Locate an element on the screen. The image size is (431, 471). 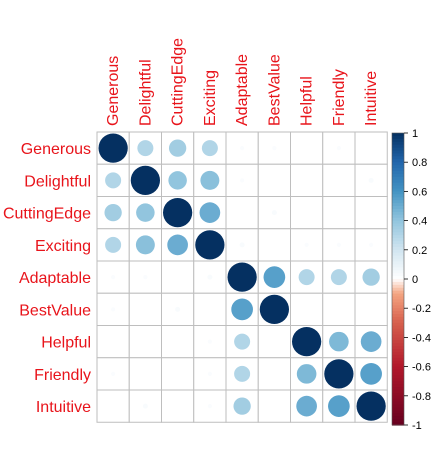
corr-circle-intuitive-helpful is located at coordinates (306, 406).